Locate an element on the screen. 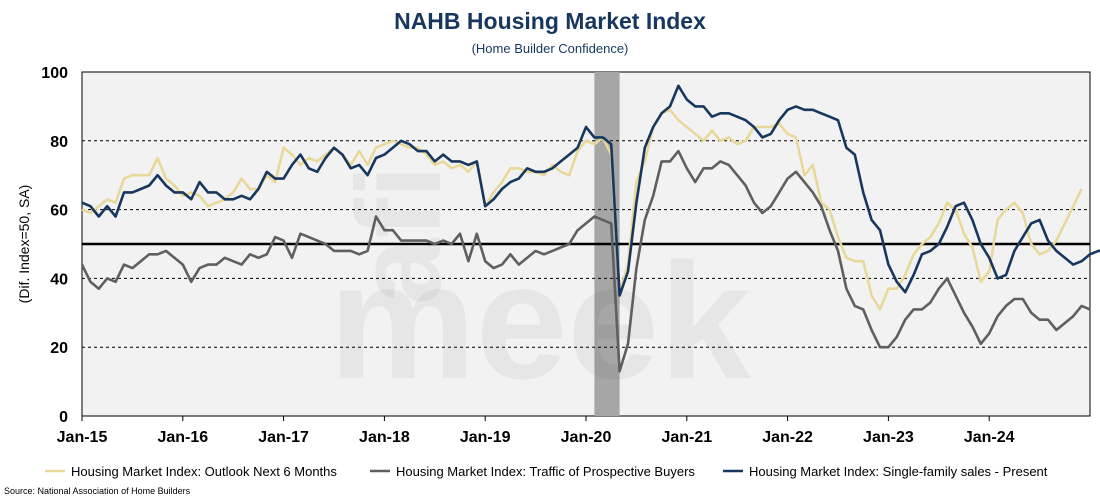 The height and width of the screenshot is (500, 1100). x-tick-label: Jan-17 is located at coordinates (283, 437).